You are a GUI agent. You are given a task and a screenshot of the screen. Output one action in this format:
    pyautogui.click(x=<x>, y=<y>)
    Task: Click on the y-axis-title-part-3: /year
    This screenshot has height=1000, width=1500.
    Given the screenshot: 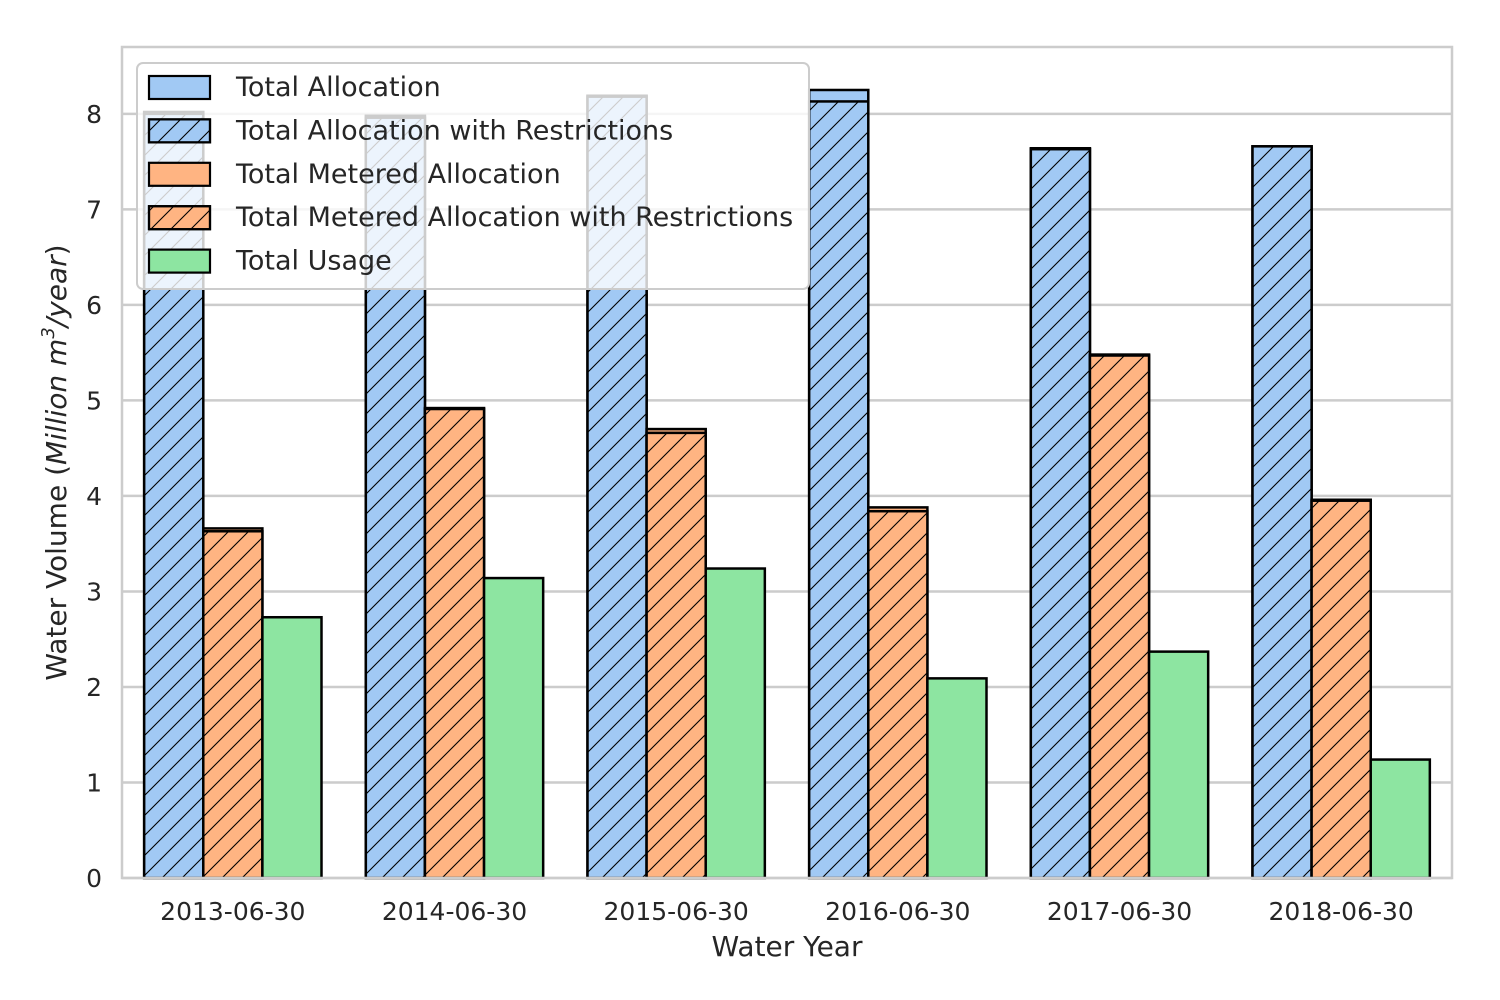 What is the action you would take?
    pyautogui.click(x=56, y=292)
    